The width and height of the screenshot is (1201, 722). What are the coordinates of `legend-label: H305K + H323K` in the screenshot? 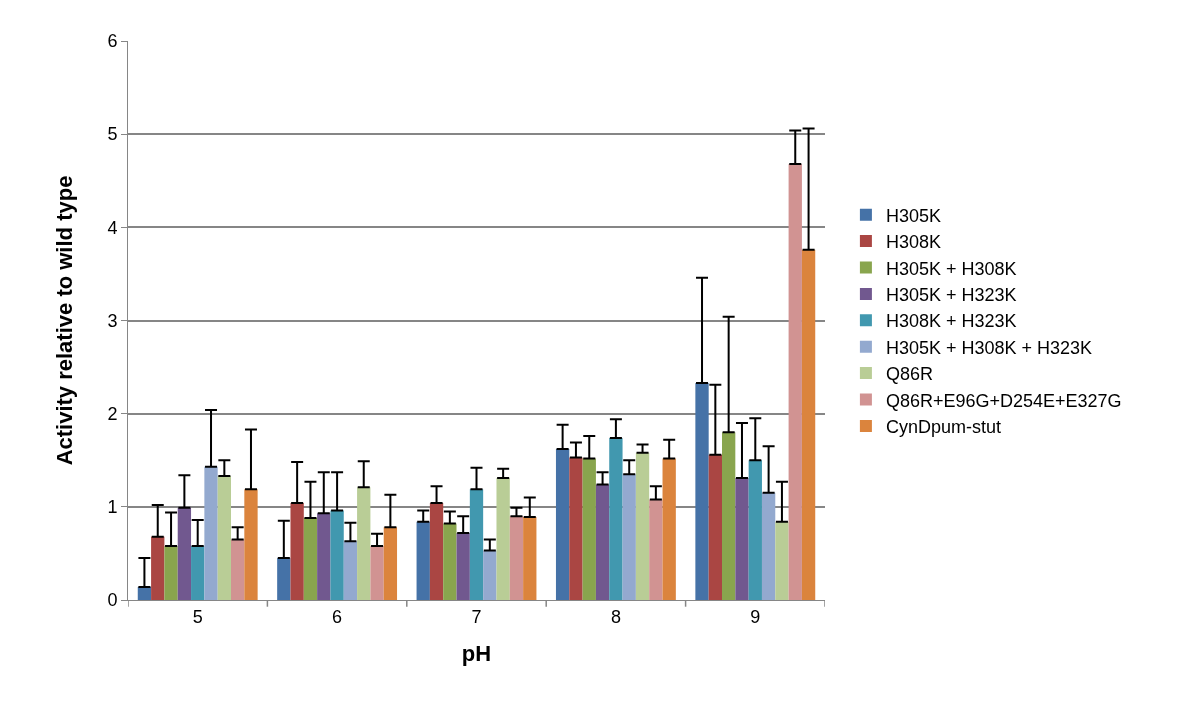 It's located at (951, 294).